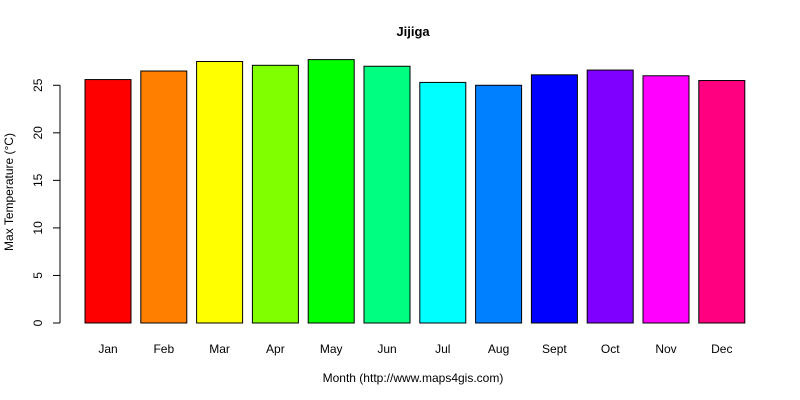 The height and width of the screenshot is (400, 800). Describe the element at coordinates (38, 228) in the screenshot. I see `y-tick-label-10: 10` at that location.